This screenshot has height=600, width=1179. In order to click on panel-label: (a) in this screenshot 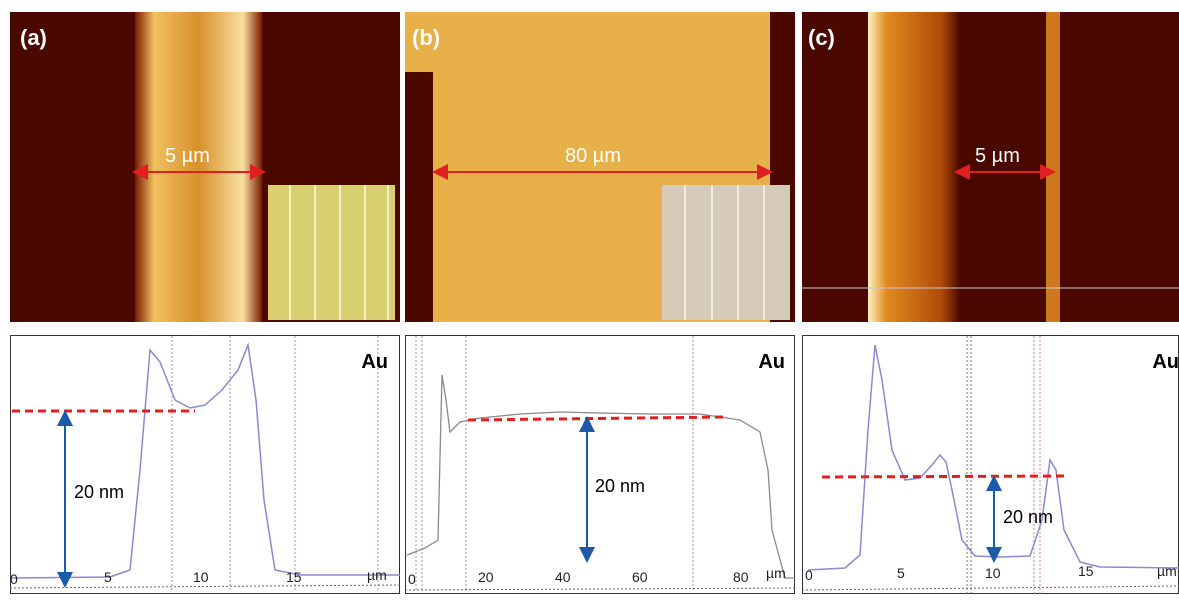, I will do `click(33, 37)`.